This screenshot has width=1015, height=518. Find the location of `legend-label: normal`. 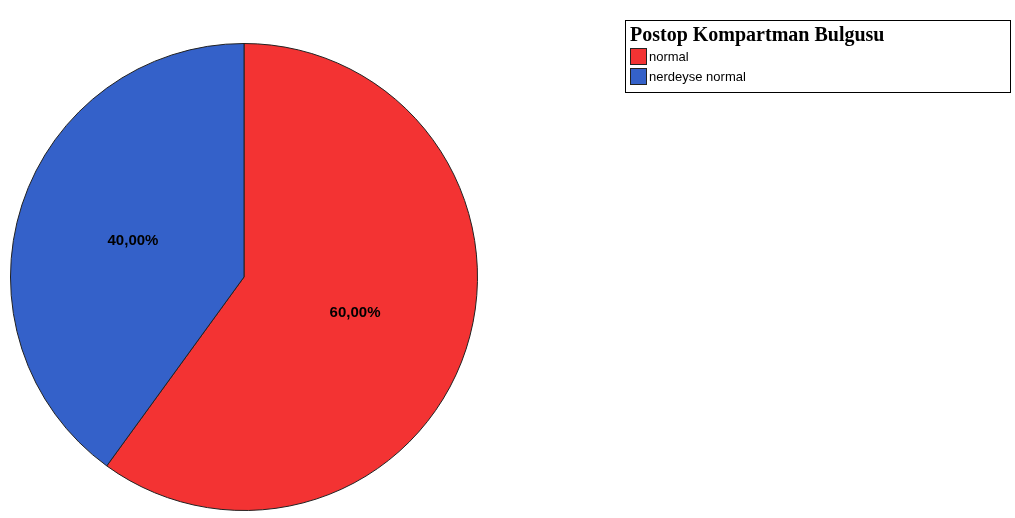

legend-label: normal is located at coordinates (669, 56).